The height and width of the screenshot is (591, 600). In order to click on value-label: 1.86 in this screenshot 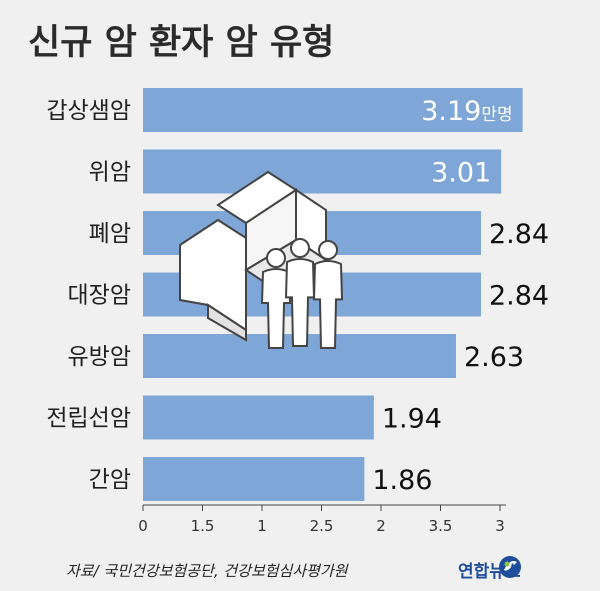, I will do `click(402, 480)`.